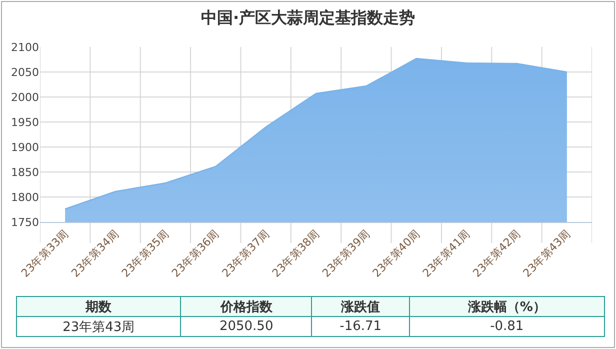 The height and width of the screenshot is (349, 616). I want to click on x-tick-label: 23年第37周, so click(246, 254).